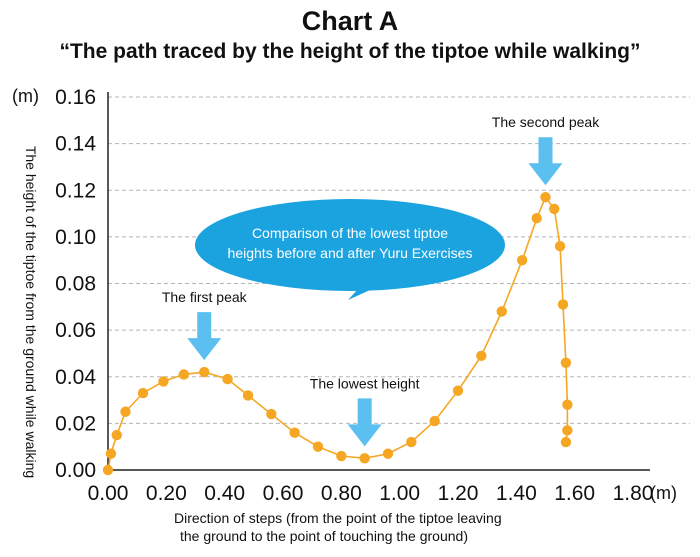  What do you see at coordinates (341, 493) in the screenshot?
I see `x-tick-label: 0.80` at bounding box center [341, 493].